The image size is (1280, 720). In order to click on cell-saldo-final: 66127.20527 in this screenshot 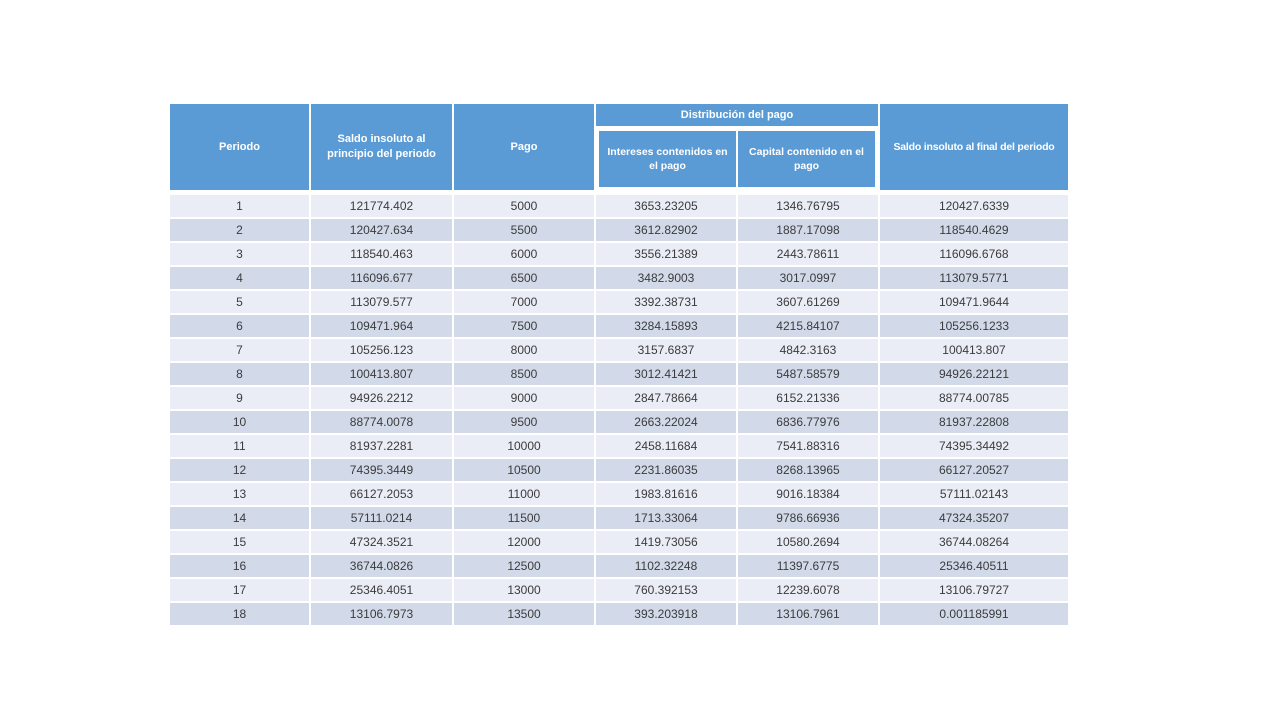, I will do `click(974, 470)`.